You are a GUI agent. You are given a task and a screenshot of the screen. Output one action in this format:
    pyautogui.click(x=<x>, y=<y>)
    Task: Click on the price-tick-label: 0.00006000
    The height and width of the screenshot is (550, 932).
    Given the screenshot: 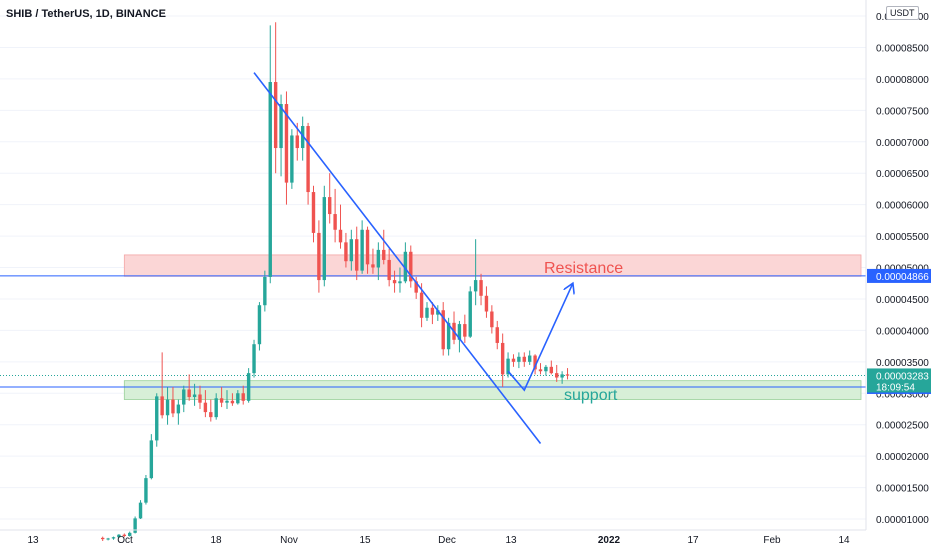 What is the action you would take?
    pyautogui.click(x=902, y=206)
    